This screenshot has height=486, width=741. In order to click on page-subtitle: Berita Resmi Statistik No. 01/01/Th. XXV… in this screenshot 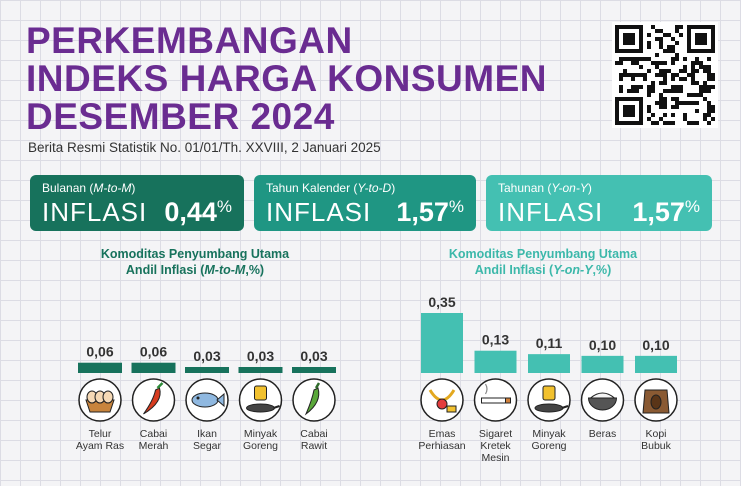, I will do `click(204, 147)`.